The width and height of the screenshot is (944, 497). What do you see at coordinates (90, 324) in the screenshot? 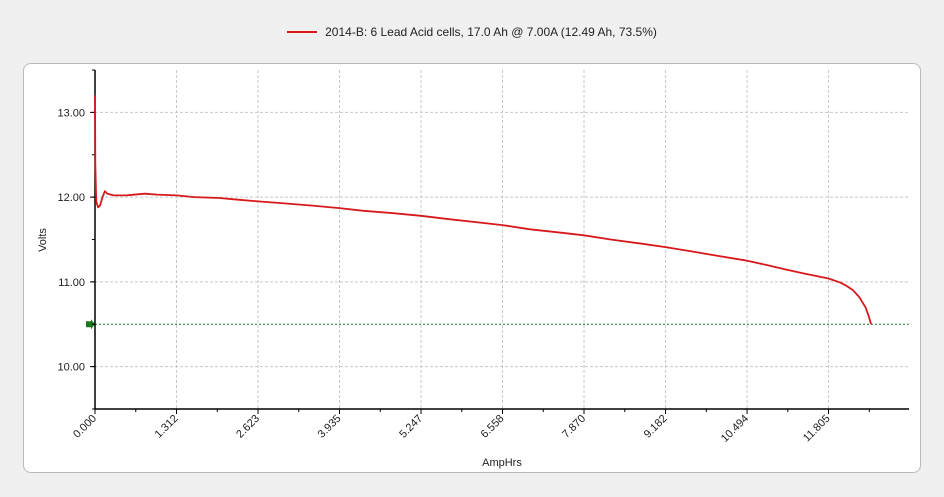
I see `cutoff-marker` at bounding box center [90, 324].